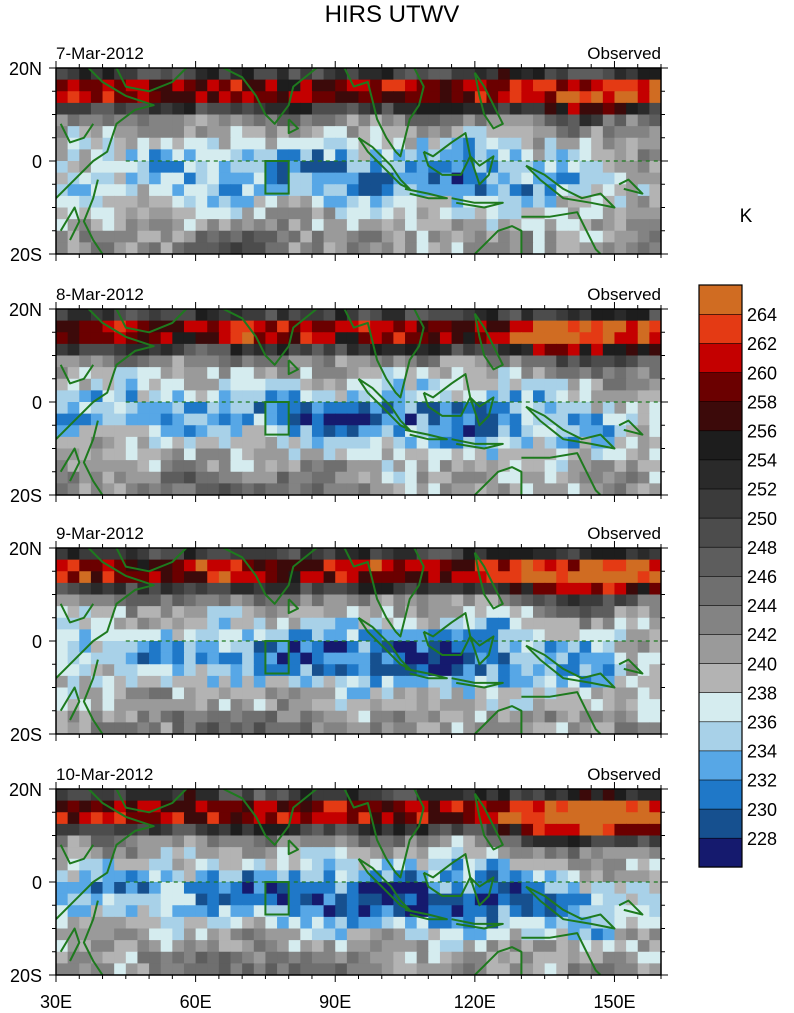 This screenshot has height=1013, width=794. I want to click on coastline, so click(488, 822).